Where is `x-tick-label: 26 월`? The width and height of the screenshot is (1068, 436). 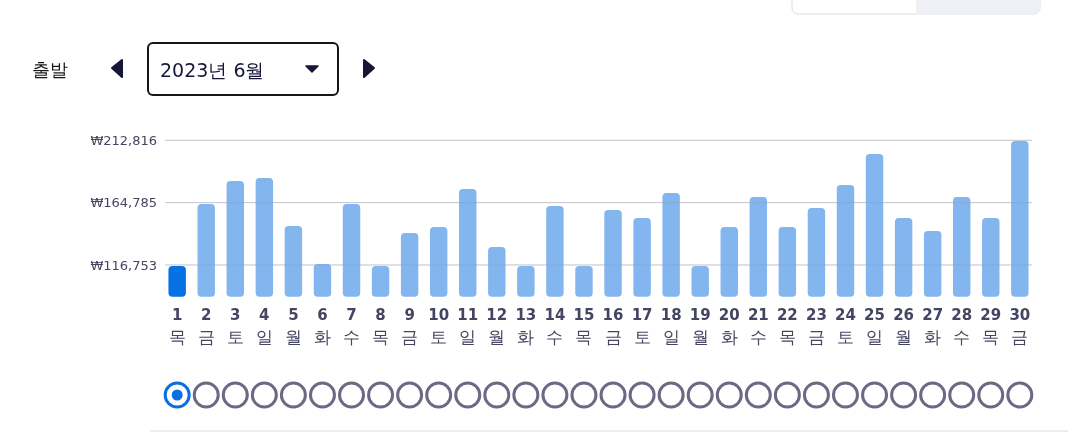
x-tick-label: 26 월 is located at coordinates (904, 326).